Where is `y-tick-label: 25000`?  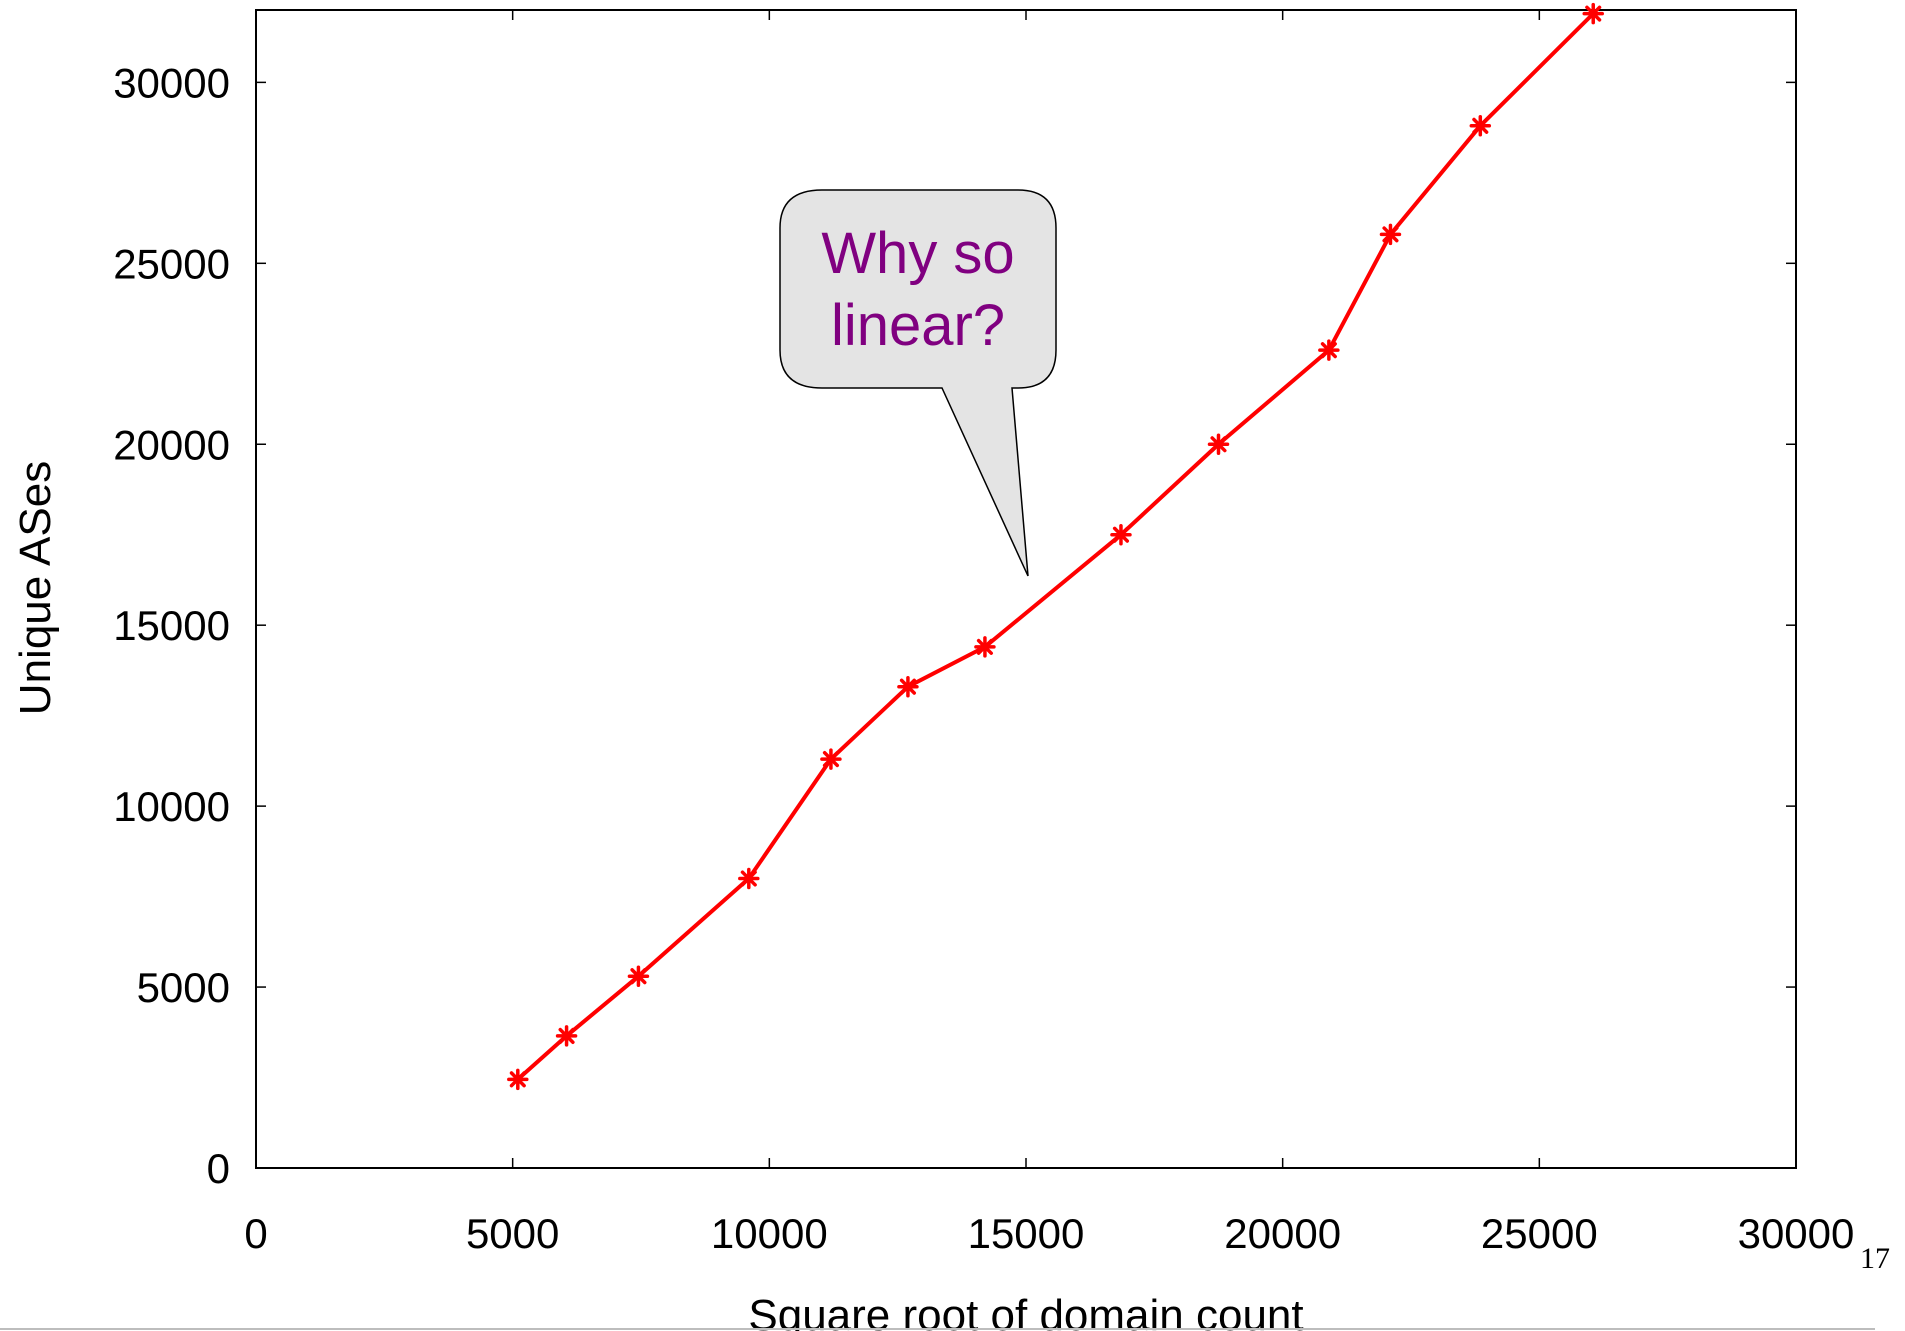 y-tick-label: 25000 is located at coordinates (171, 263).